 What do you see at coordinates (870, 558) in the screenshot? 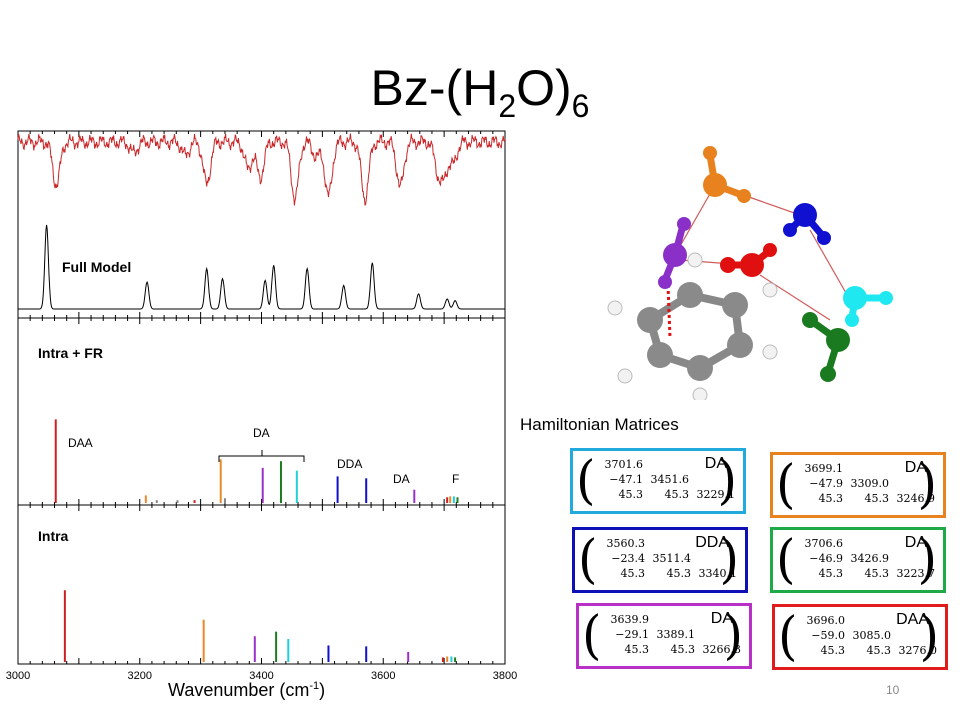
I see `matrix-cell: 3426.9` at bounding box center [870, 558].